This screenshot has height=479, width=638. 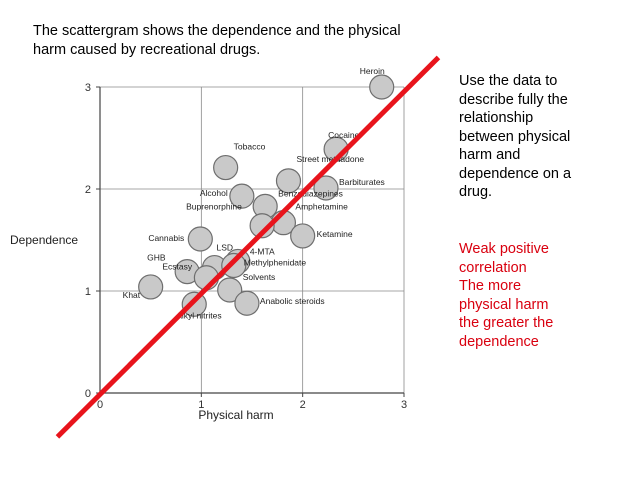 What do you see at coordinates (335, 234) in the screenshot?
I see `data-point-label: Ketamine` at bounding box center [335, 234].